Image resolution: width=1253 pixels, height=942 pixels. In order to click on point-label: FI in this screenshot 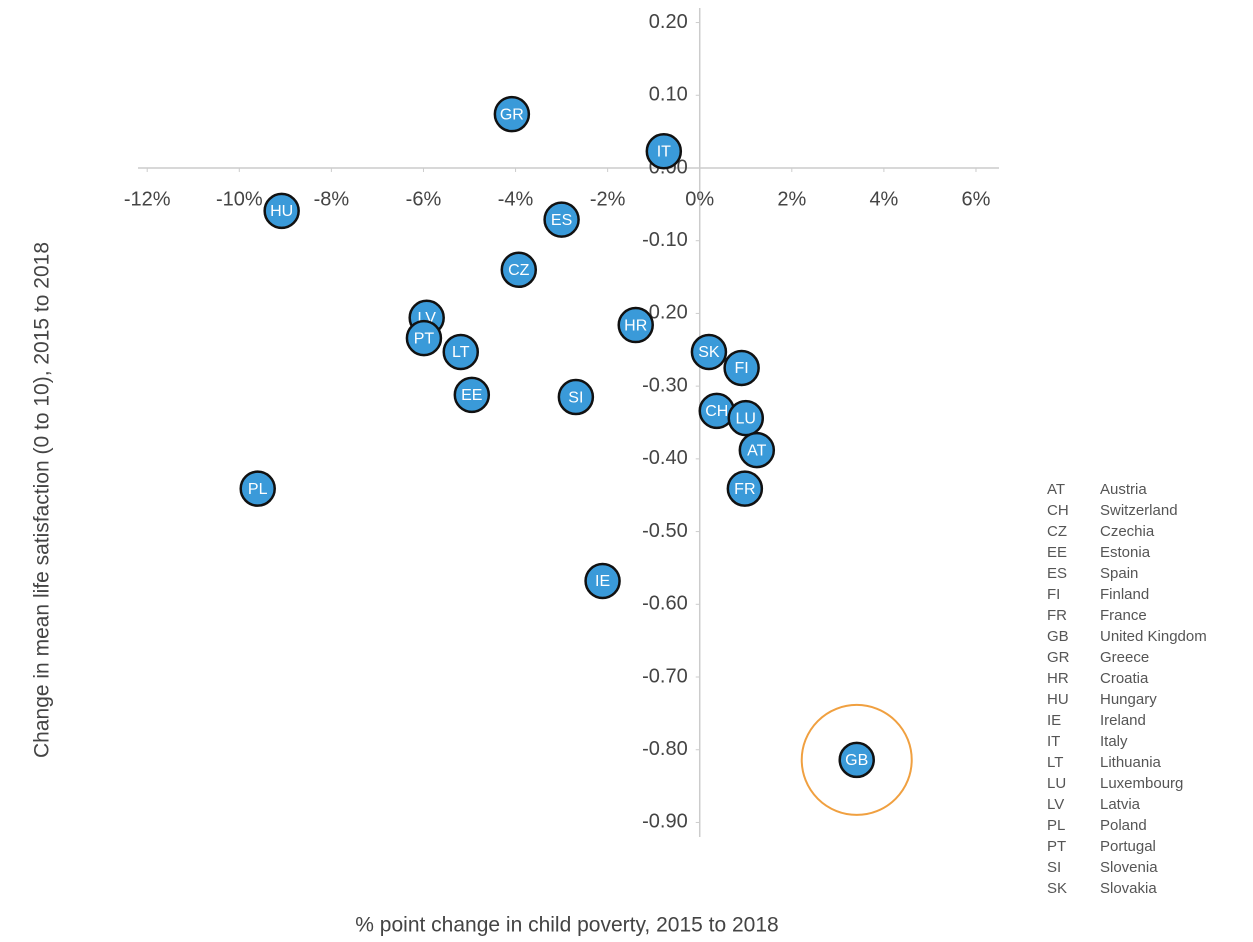, I will do `click(742, 368)`.